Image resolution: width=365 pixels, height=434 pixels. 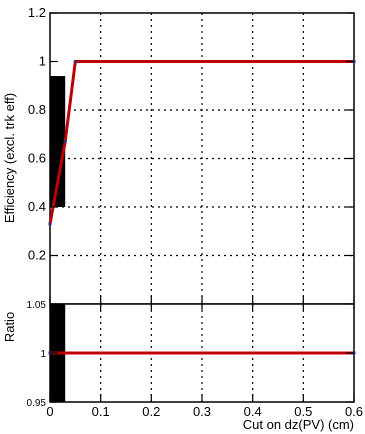 I want to click on bottom-y-axis-title: Ratio, so click(x=9, y=327).